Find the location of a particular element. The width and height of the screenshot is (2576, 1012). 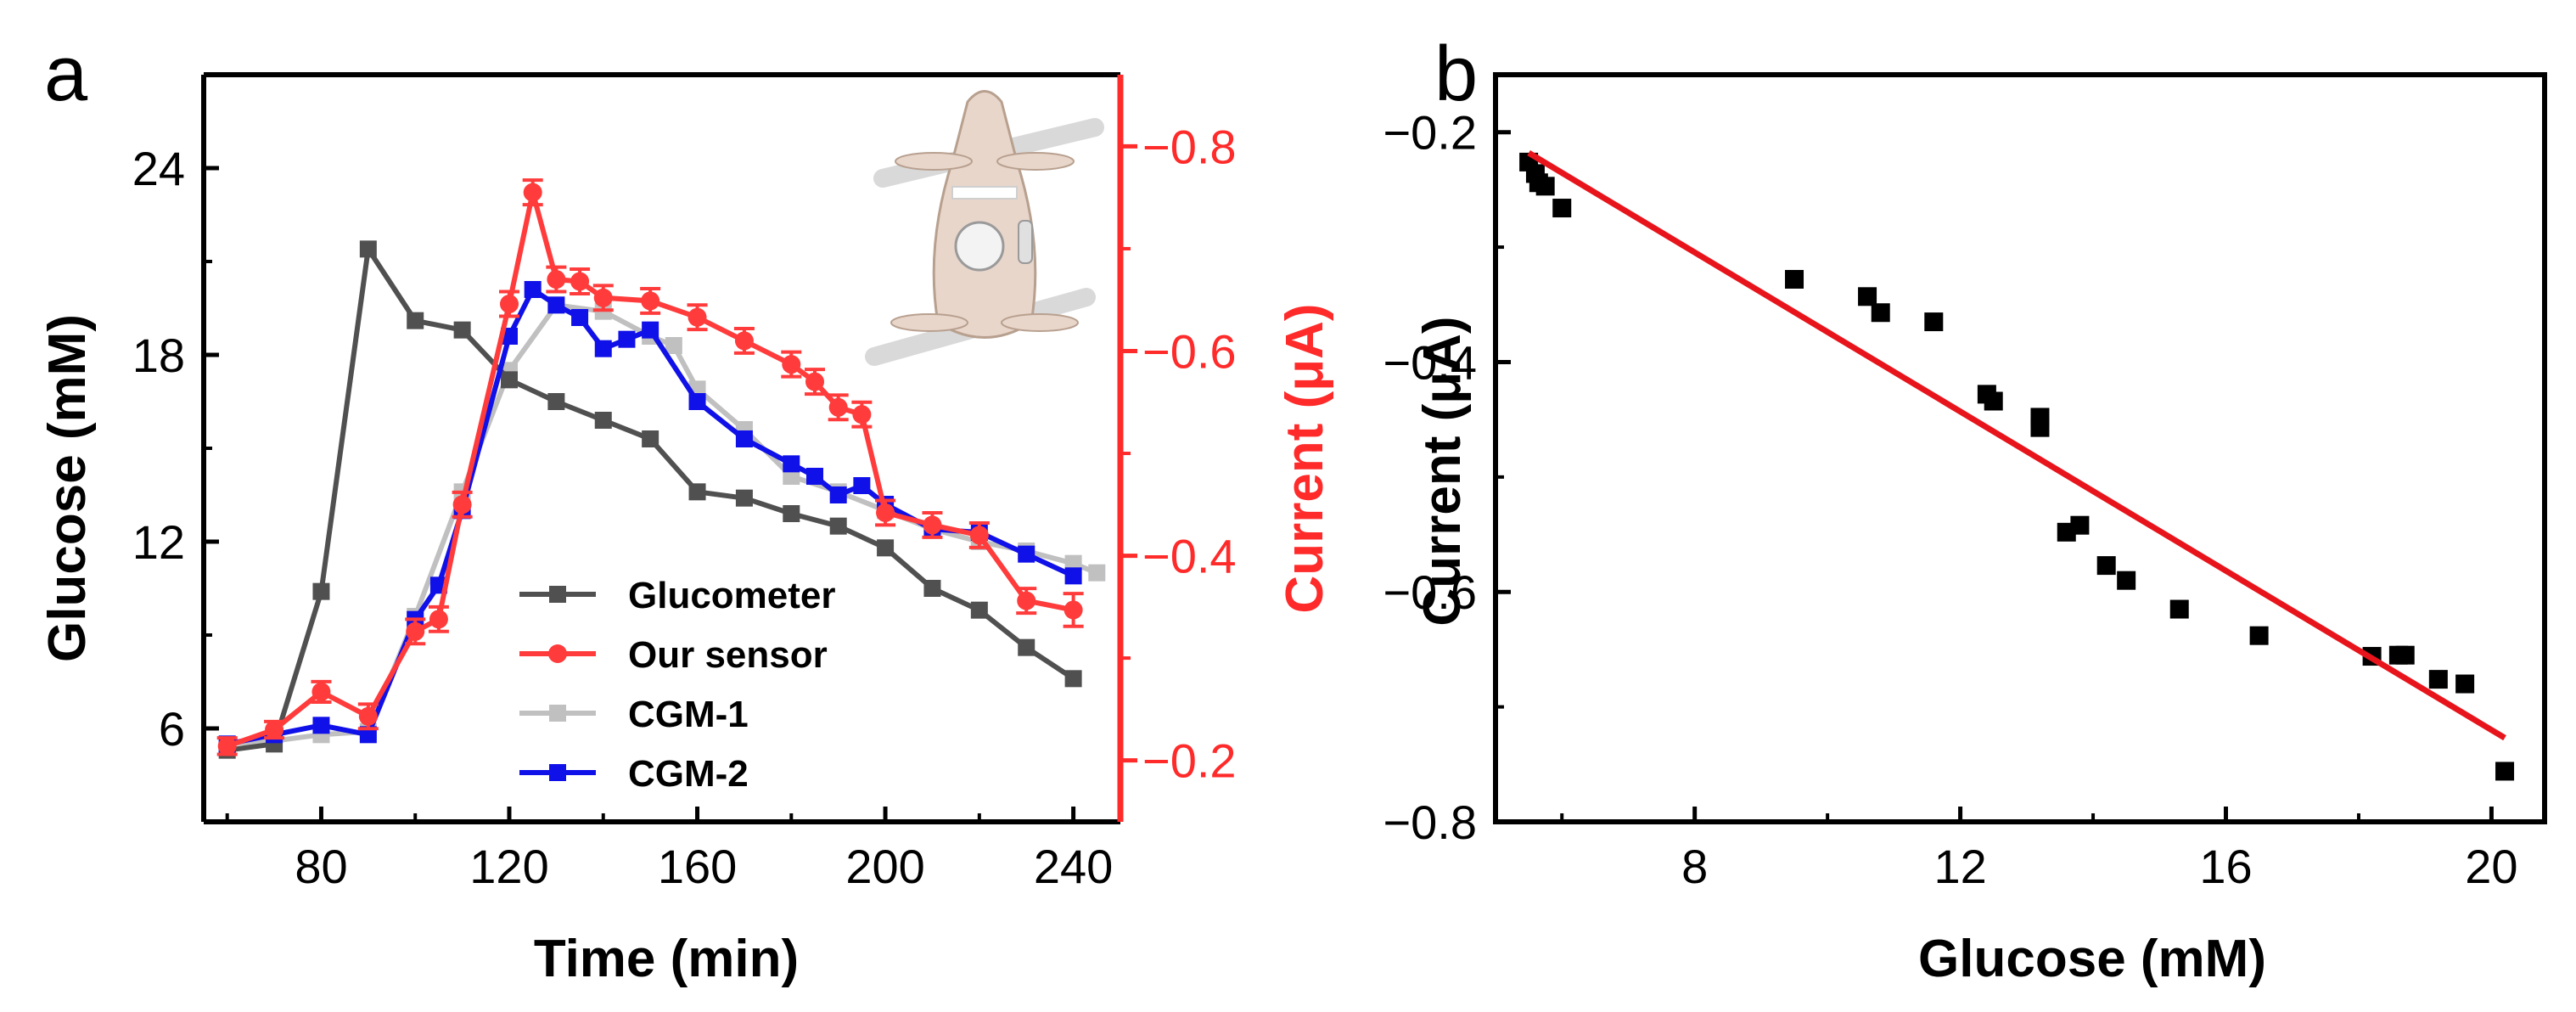

cgm-device is located at coordinates (1025, 242).